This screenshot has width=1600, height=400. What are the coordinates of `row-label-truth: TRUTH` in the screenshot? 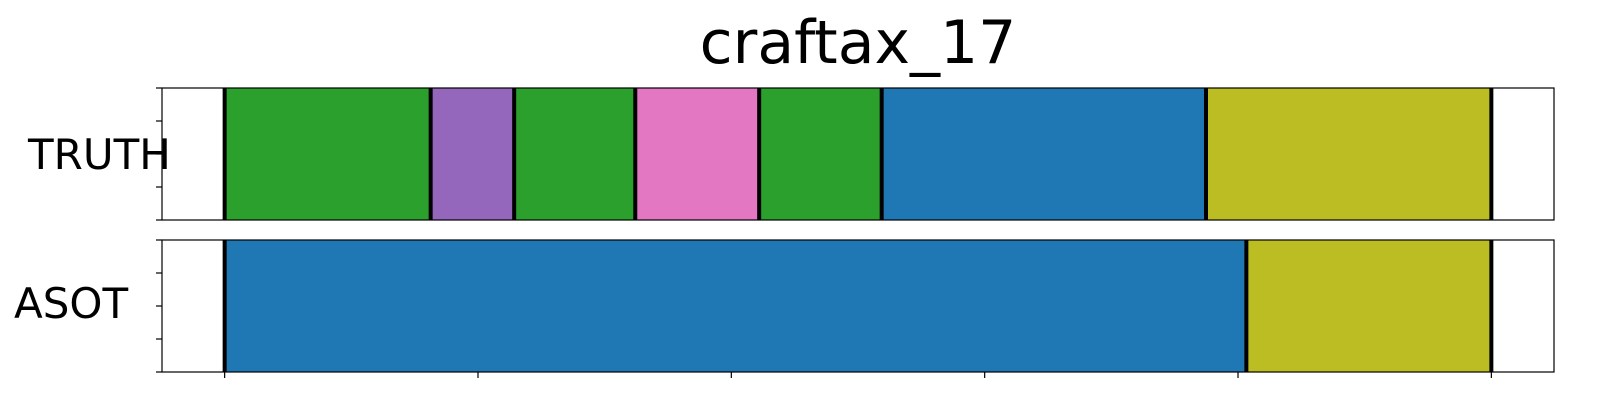 It's located at (99, 154).